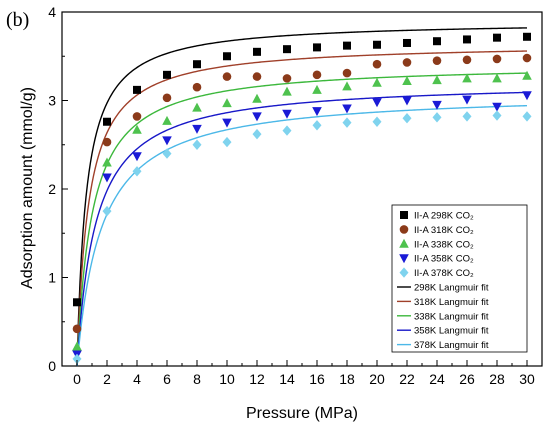 The height and width of the screenshot is (429, 550). Describe the element at coordinates (527, 379) in the screenshot. I see `x-tick-label: 30` at that location.